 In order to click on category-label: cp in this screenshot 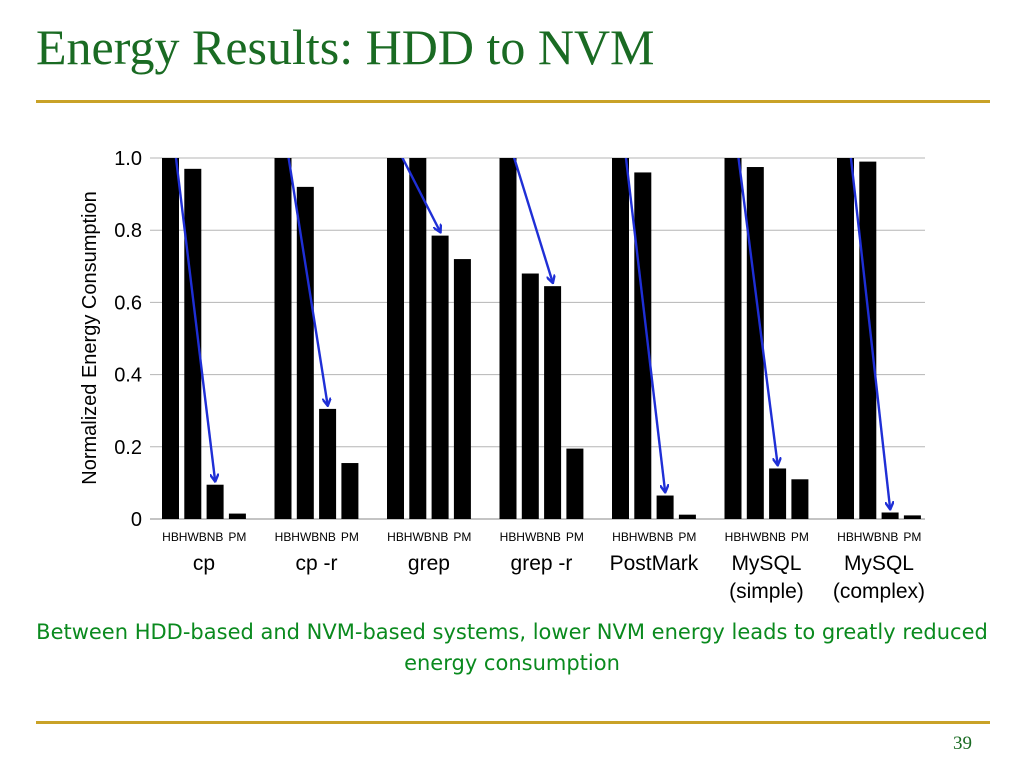, I will do `click(204, 563)`.